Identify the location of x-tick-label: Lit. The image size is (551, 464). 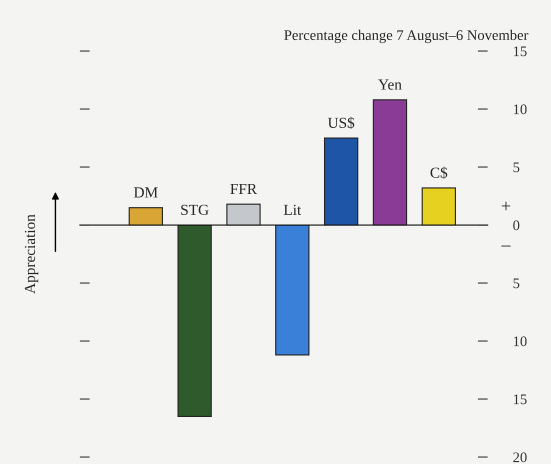
(293, 209).